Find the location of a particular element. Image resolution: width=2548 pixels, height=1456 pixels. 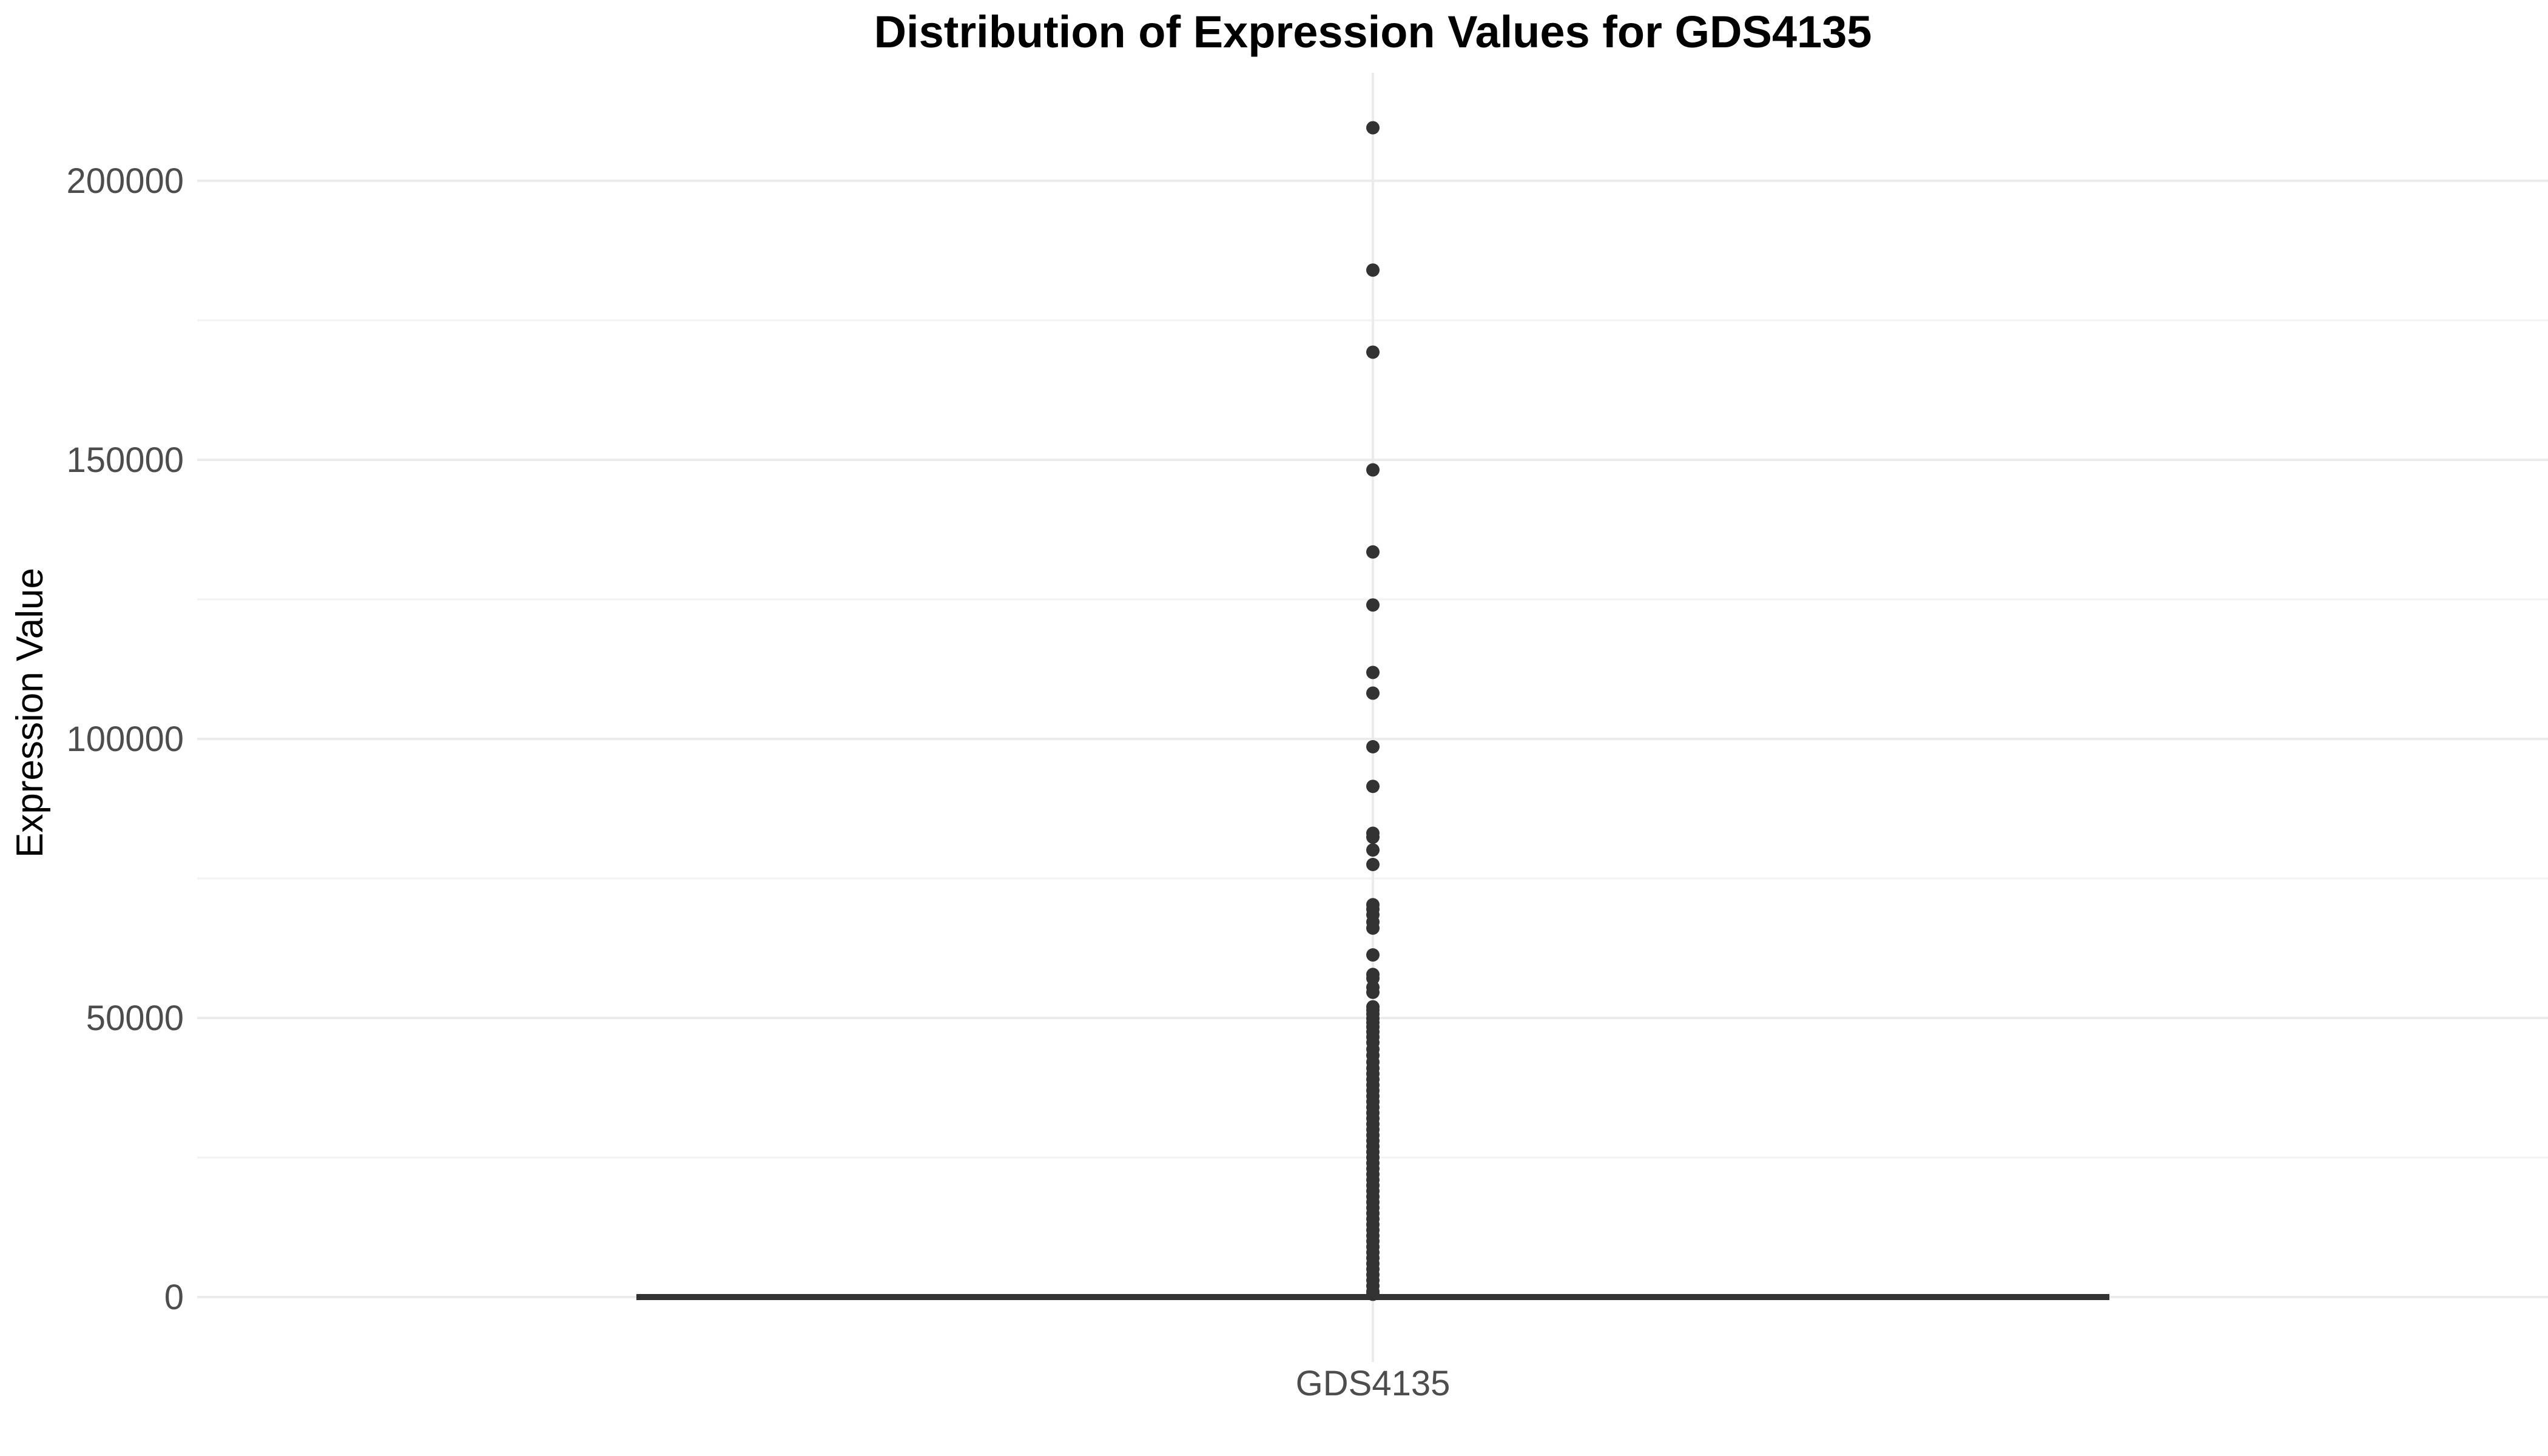

outlier-points is located at coordinates (1373, 711).